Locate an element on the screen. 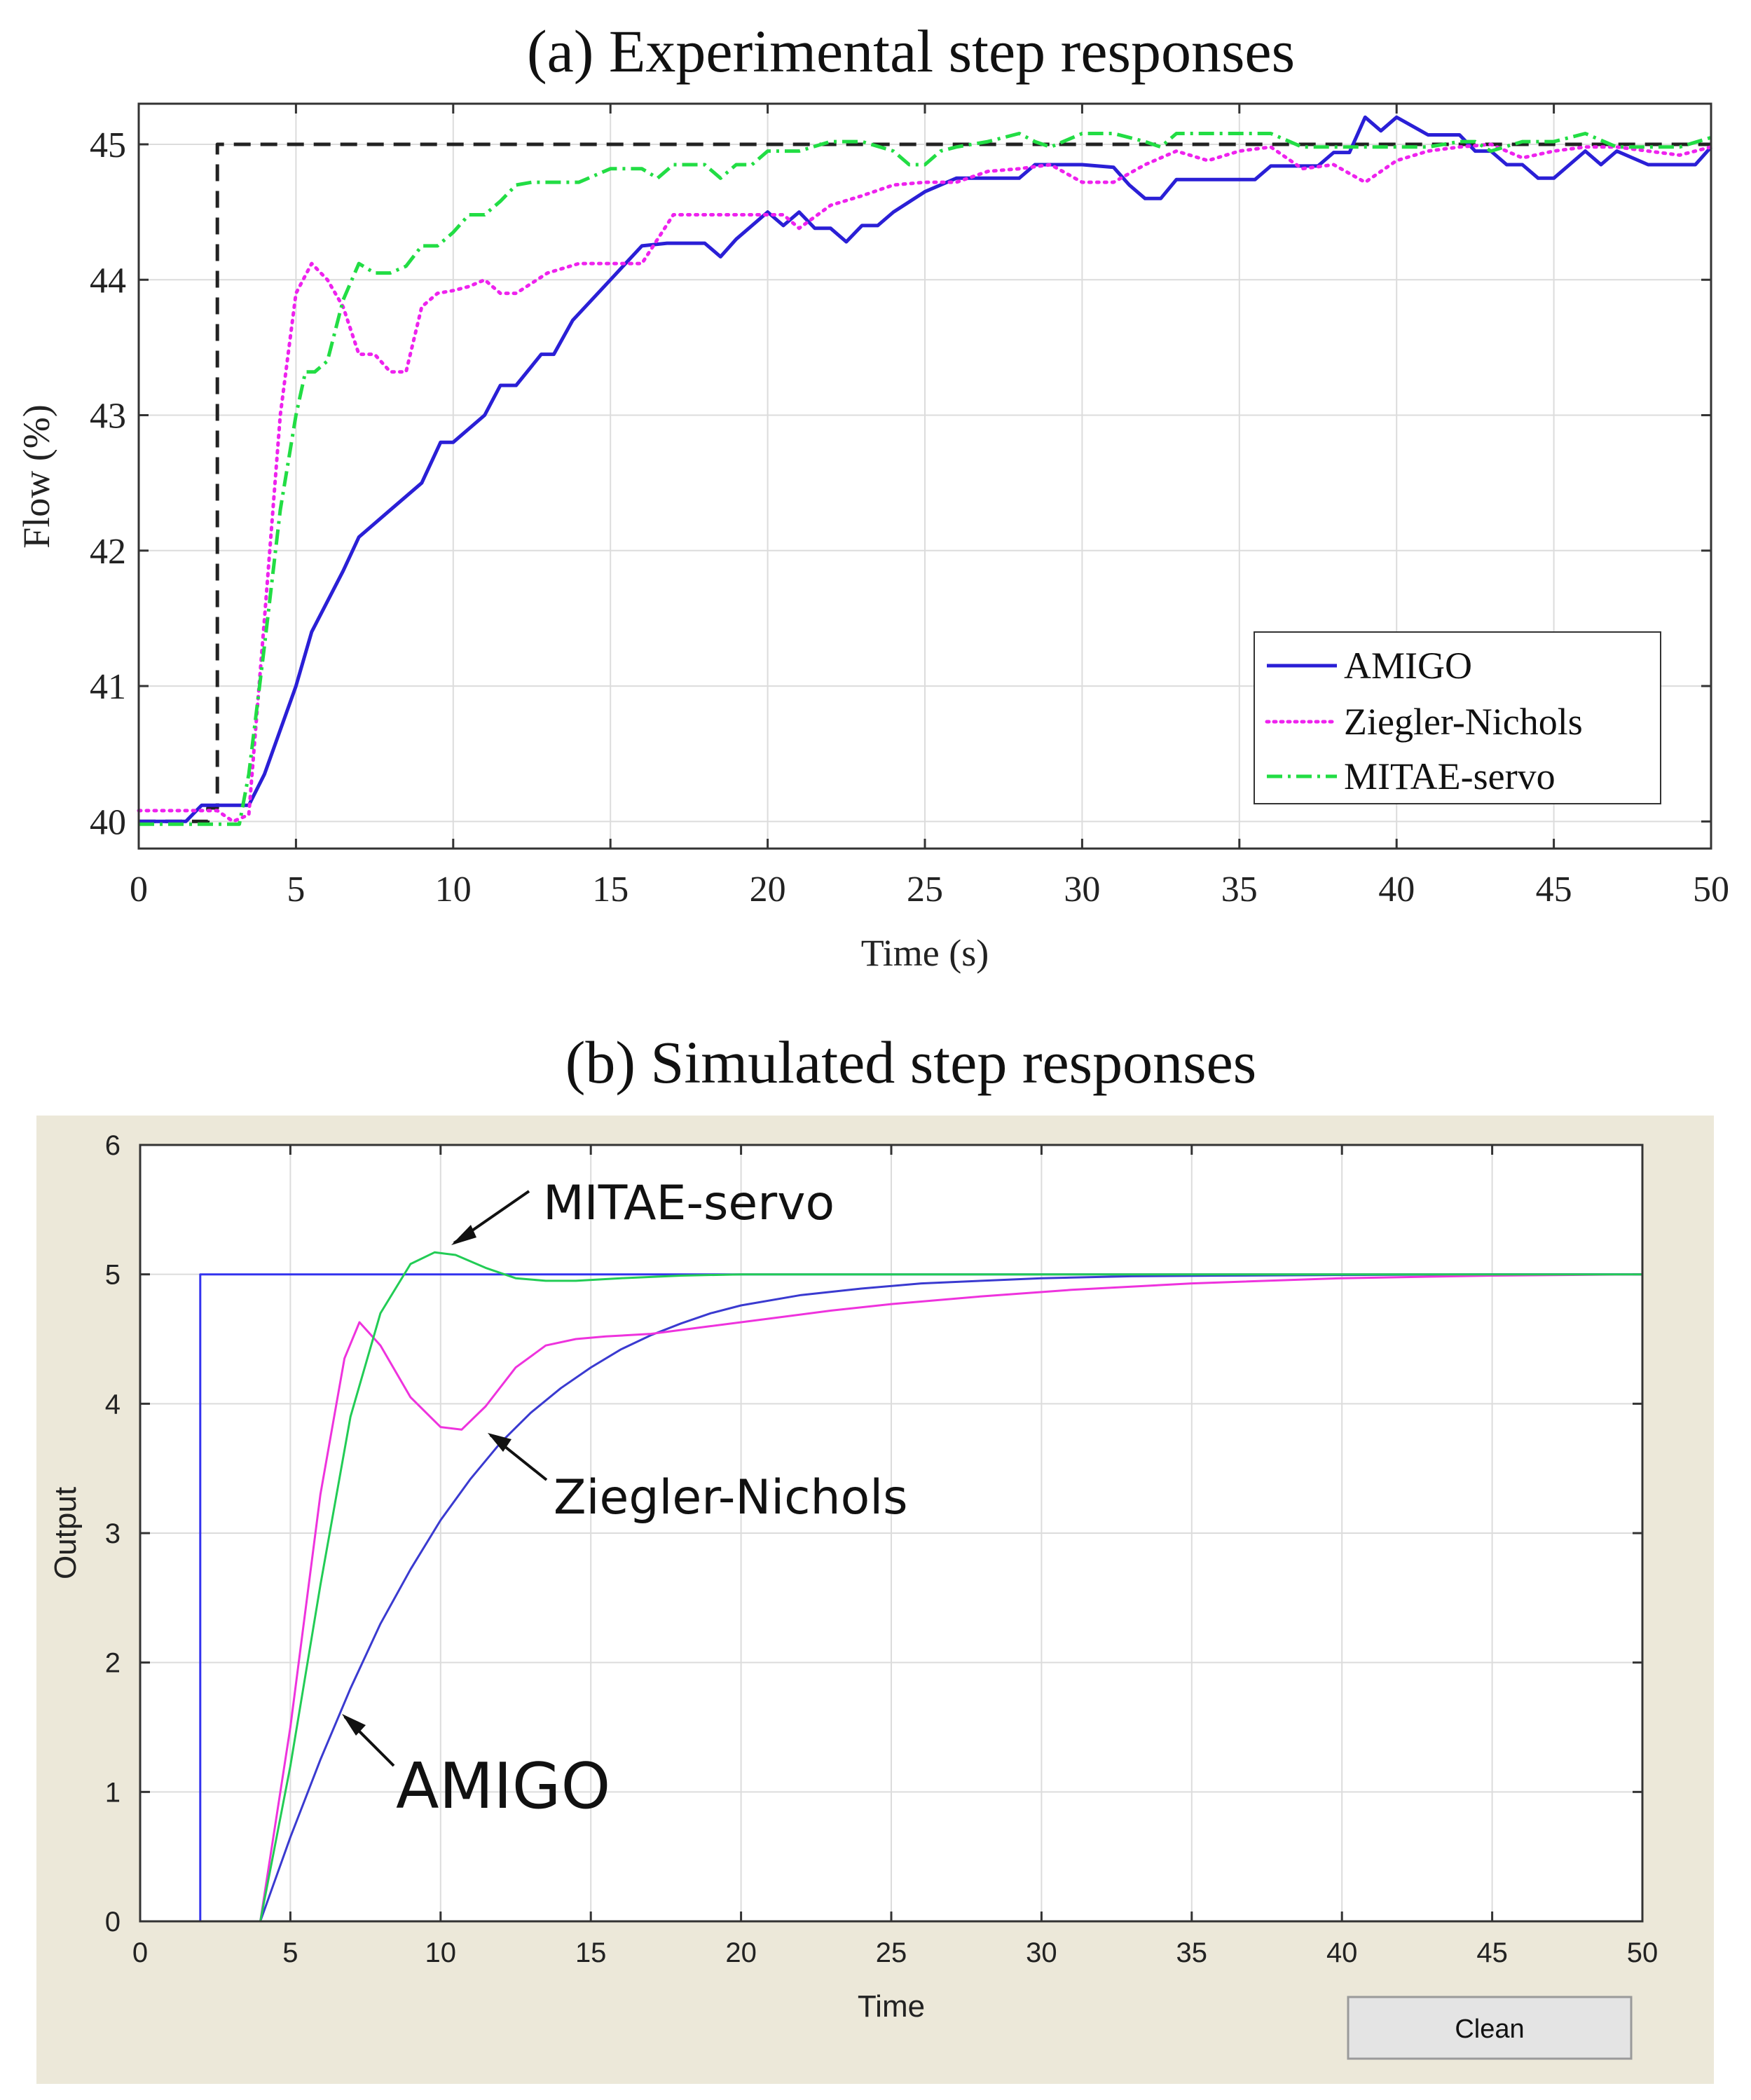  chart-a-xtick-label: 25 is located at coordinates (925, 890).